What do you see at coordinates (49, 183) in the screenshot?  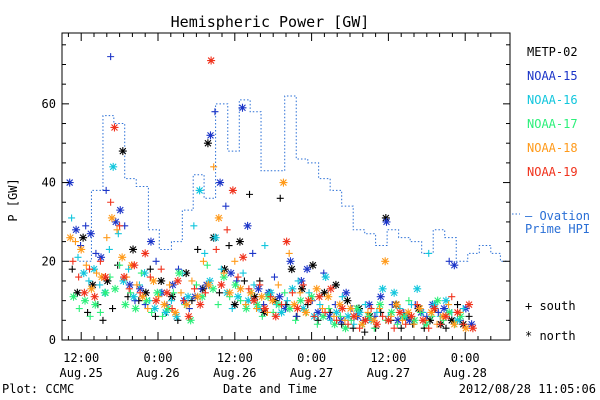 I see `y-tick-label: 40` at bounding box center [49, 183].